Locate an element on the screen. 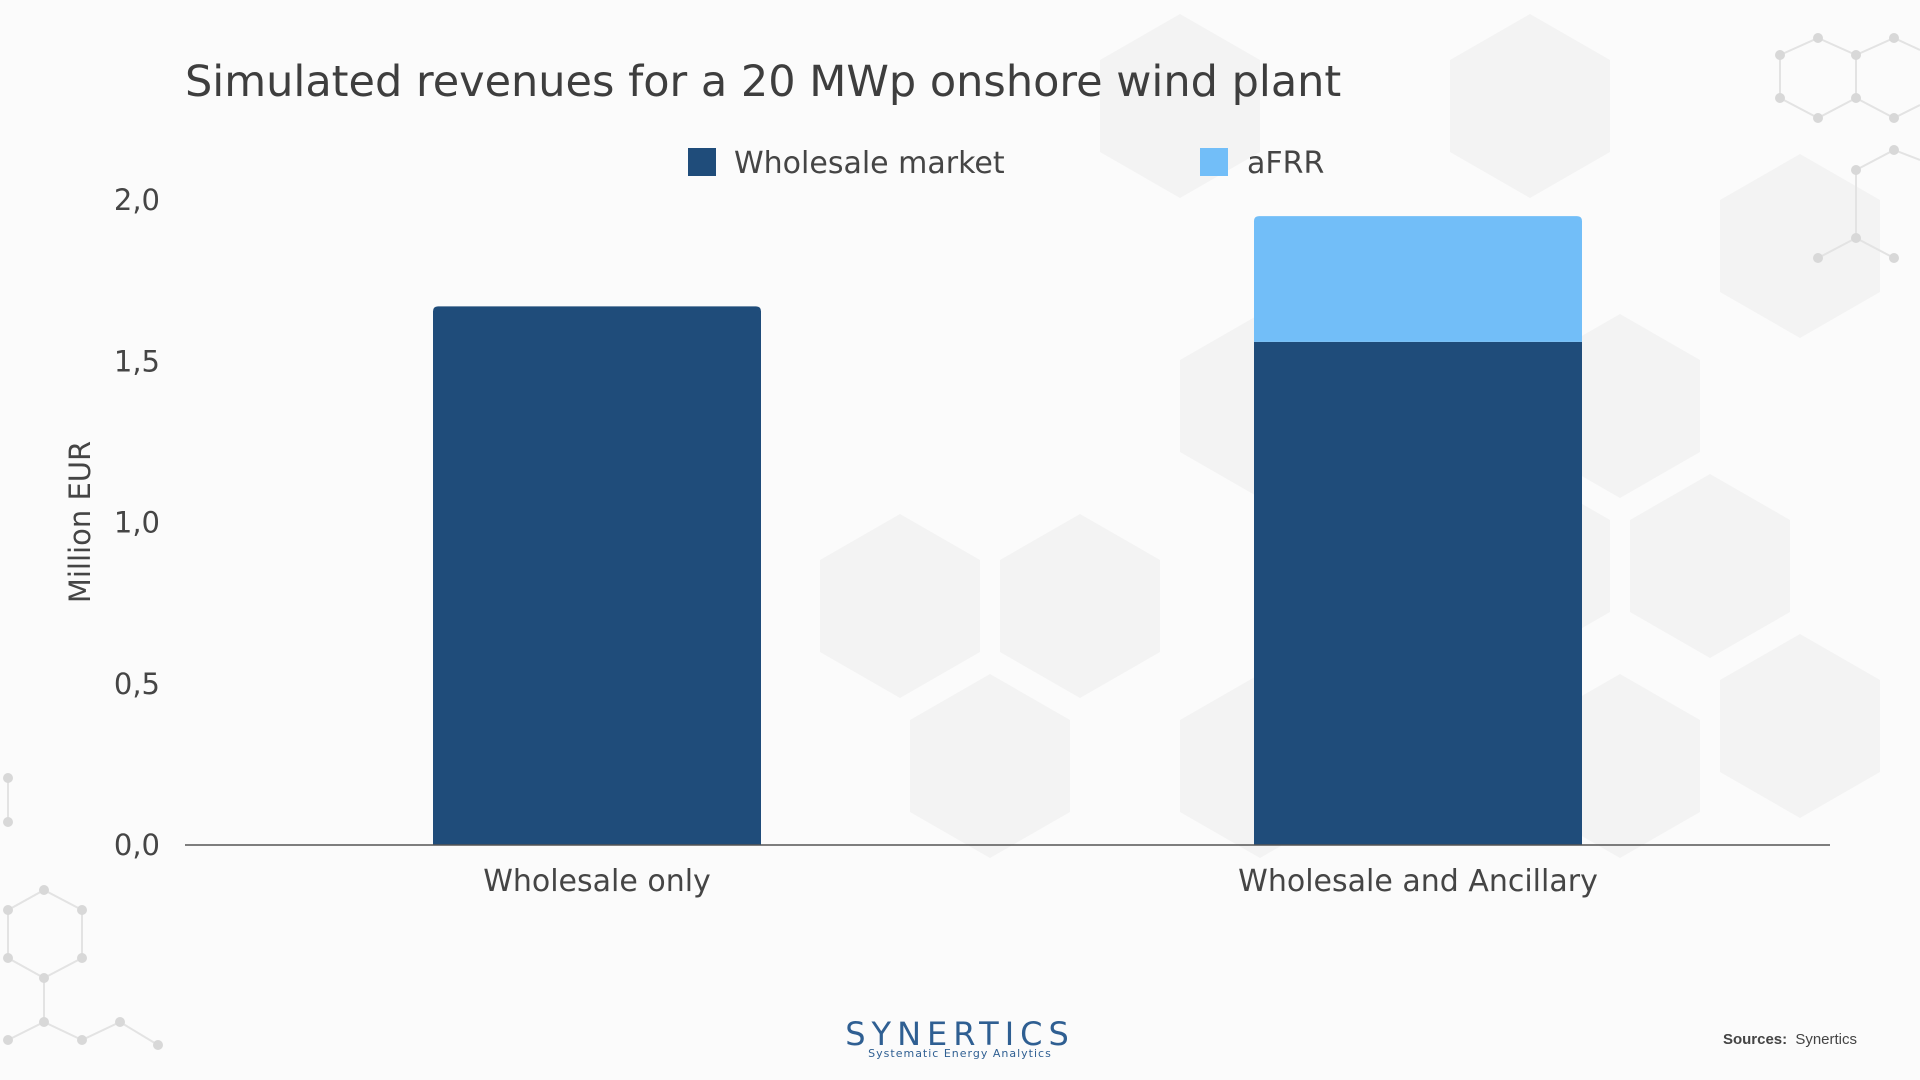 This screenshot has height=1080, width=1920. legend-swatch-wholesale-market is located at coordinates (702, 162).